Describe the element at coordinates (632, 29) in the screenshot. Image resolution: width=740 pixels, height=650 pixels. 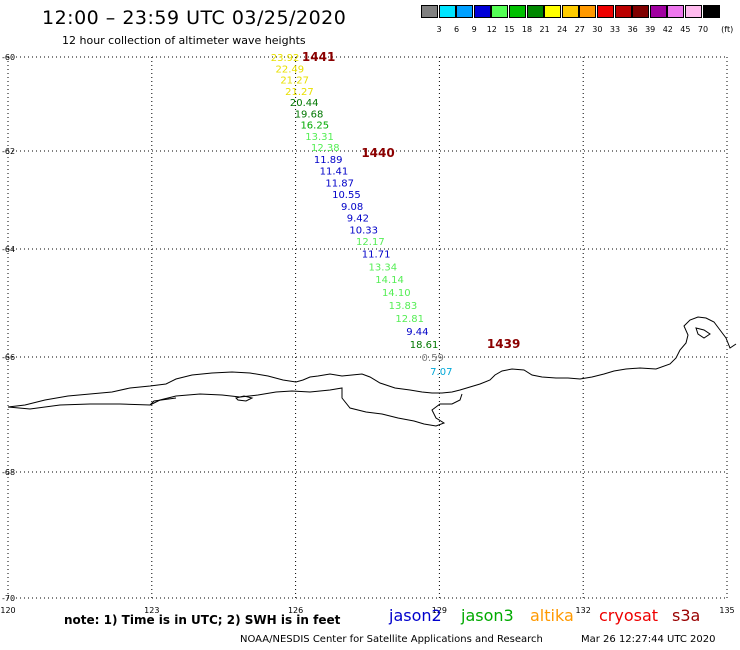
I see `legend-label: 36` at that location.